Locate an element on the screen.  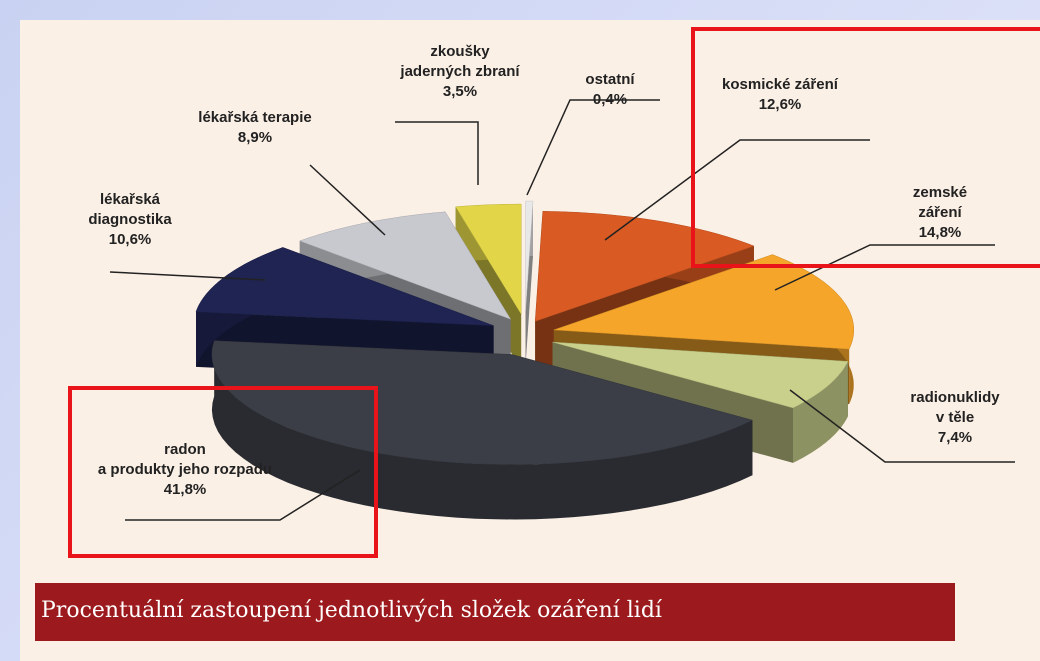
slice-label: radon a produkty jeho rozpadu 41,8% is located at coordinates (185, 470).